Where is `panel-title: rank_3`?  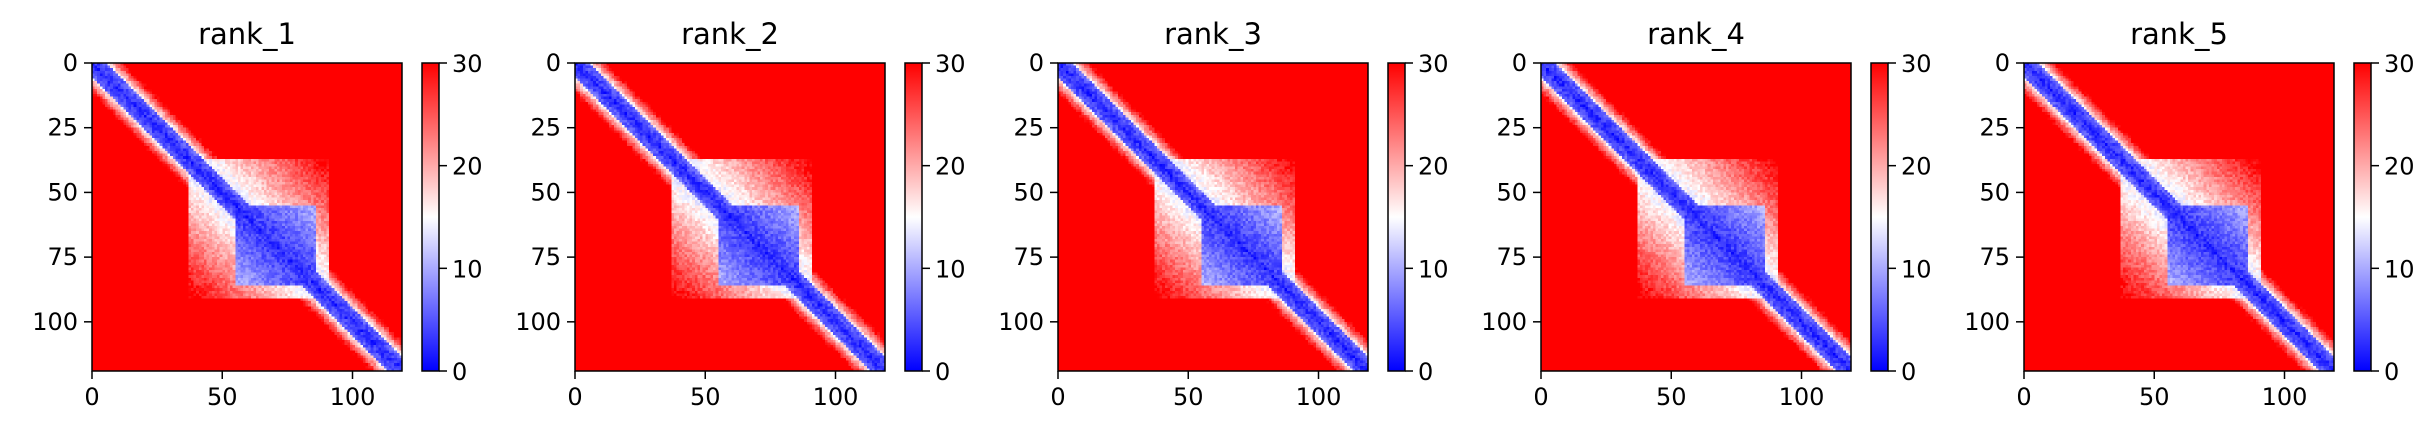 panel-title: rank_3 is located at coordinates (1213, 34).